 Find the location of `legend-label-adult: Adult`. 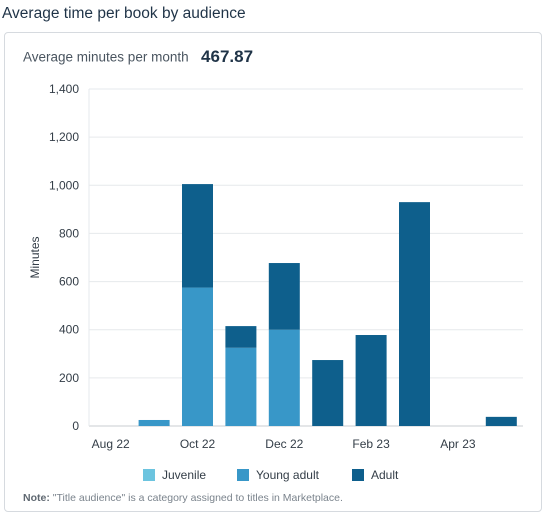

legend-label-adult: Adult is located at coordinates (385, 475).